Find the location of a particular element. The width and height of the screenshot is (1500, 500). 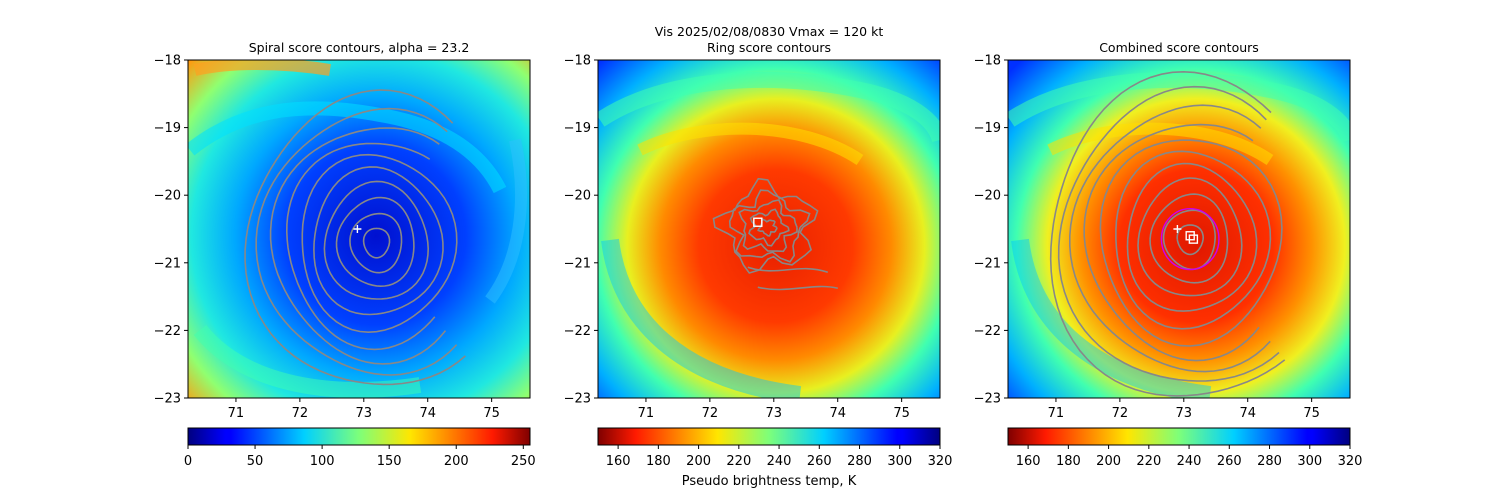

colorbar-label: Pseudo brightness temp, K is located at coordinates (769, 481).